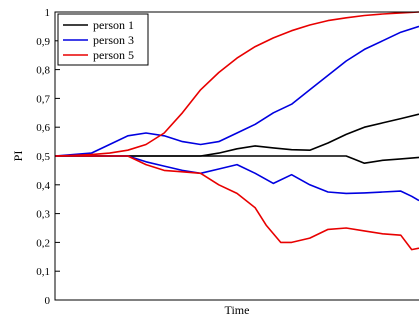  Describe the element at coordinates (43, 272) in the screenshot. I see `y-tick-label: 0,1` at that location.